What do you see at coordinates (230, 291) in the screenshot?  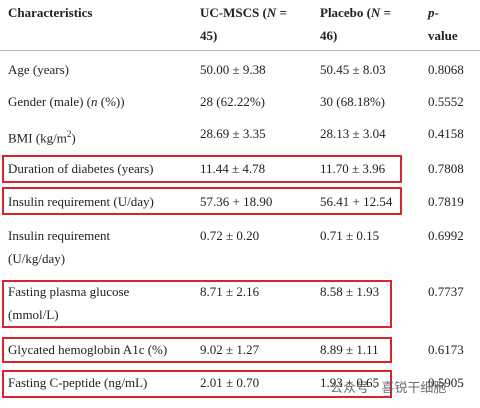 I see `uc-mscs-value: 8.71 ± 2.16` at bounding box center [230, 291].